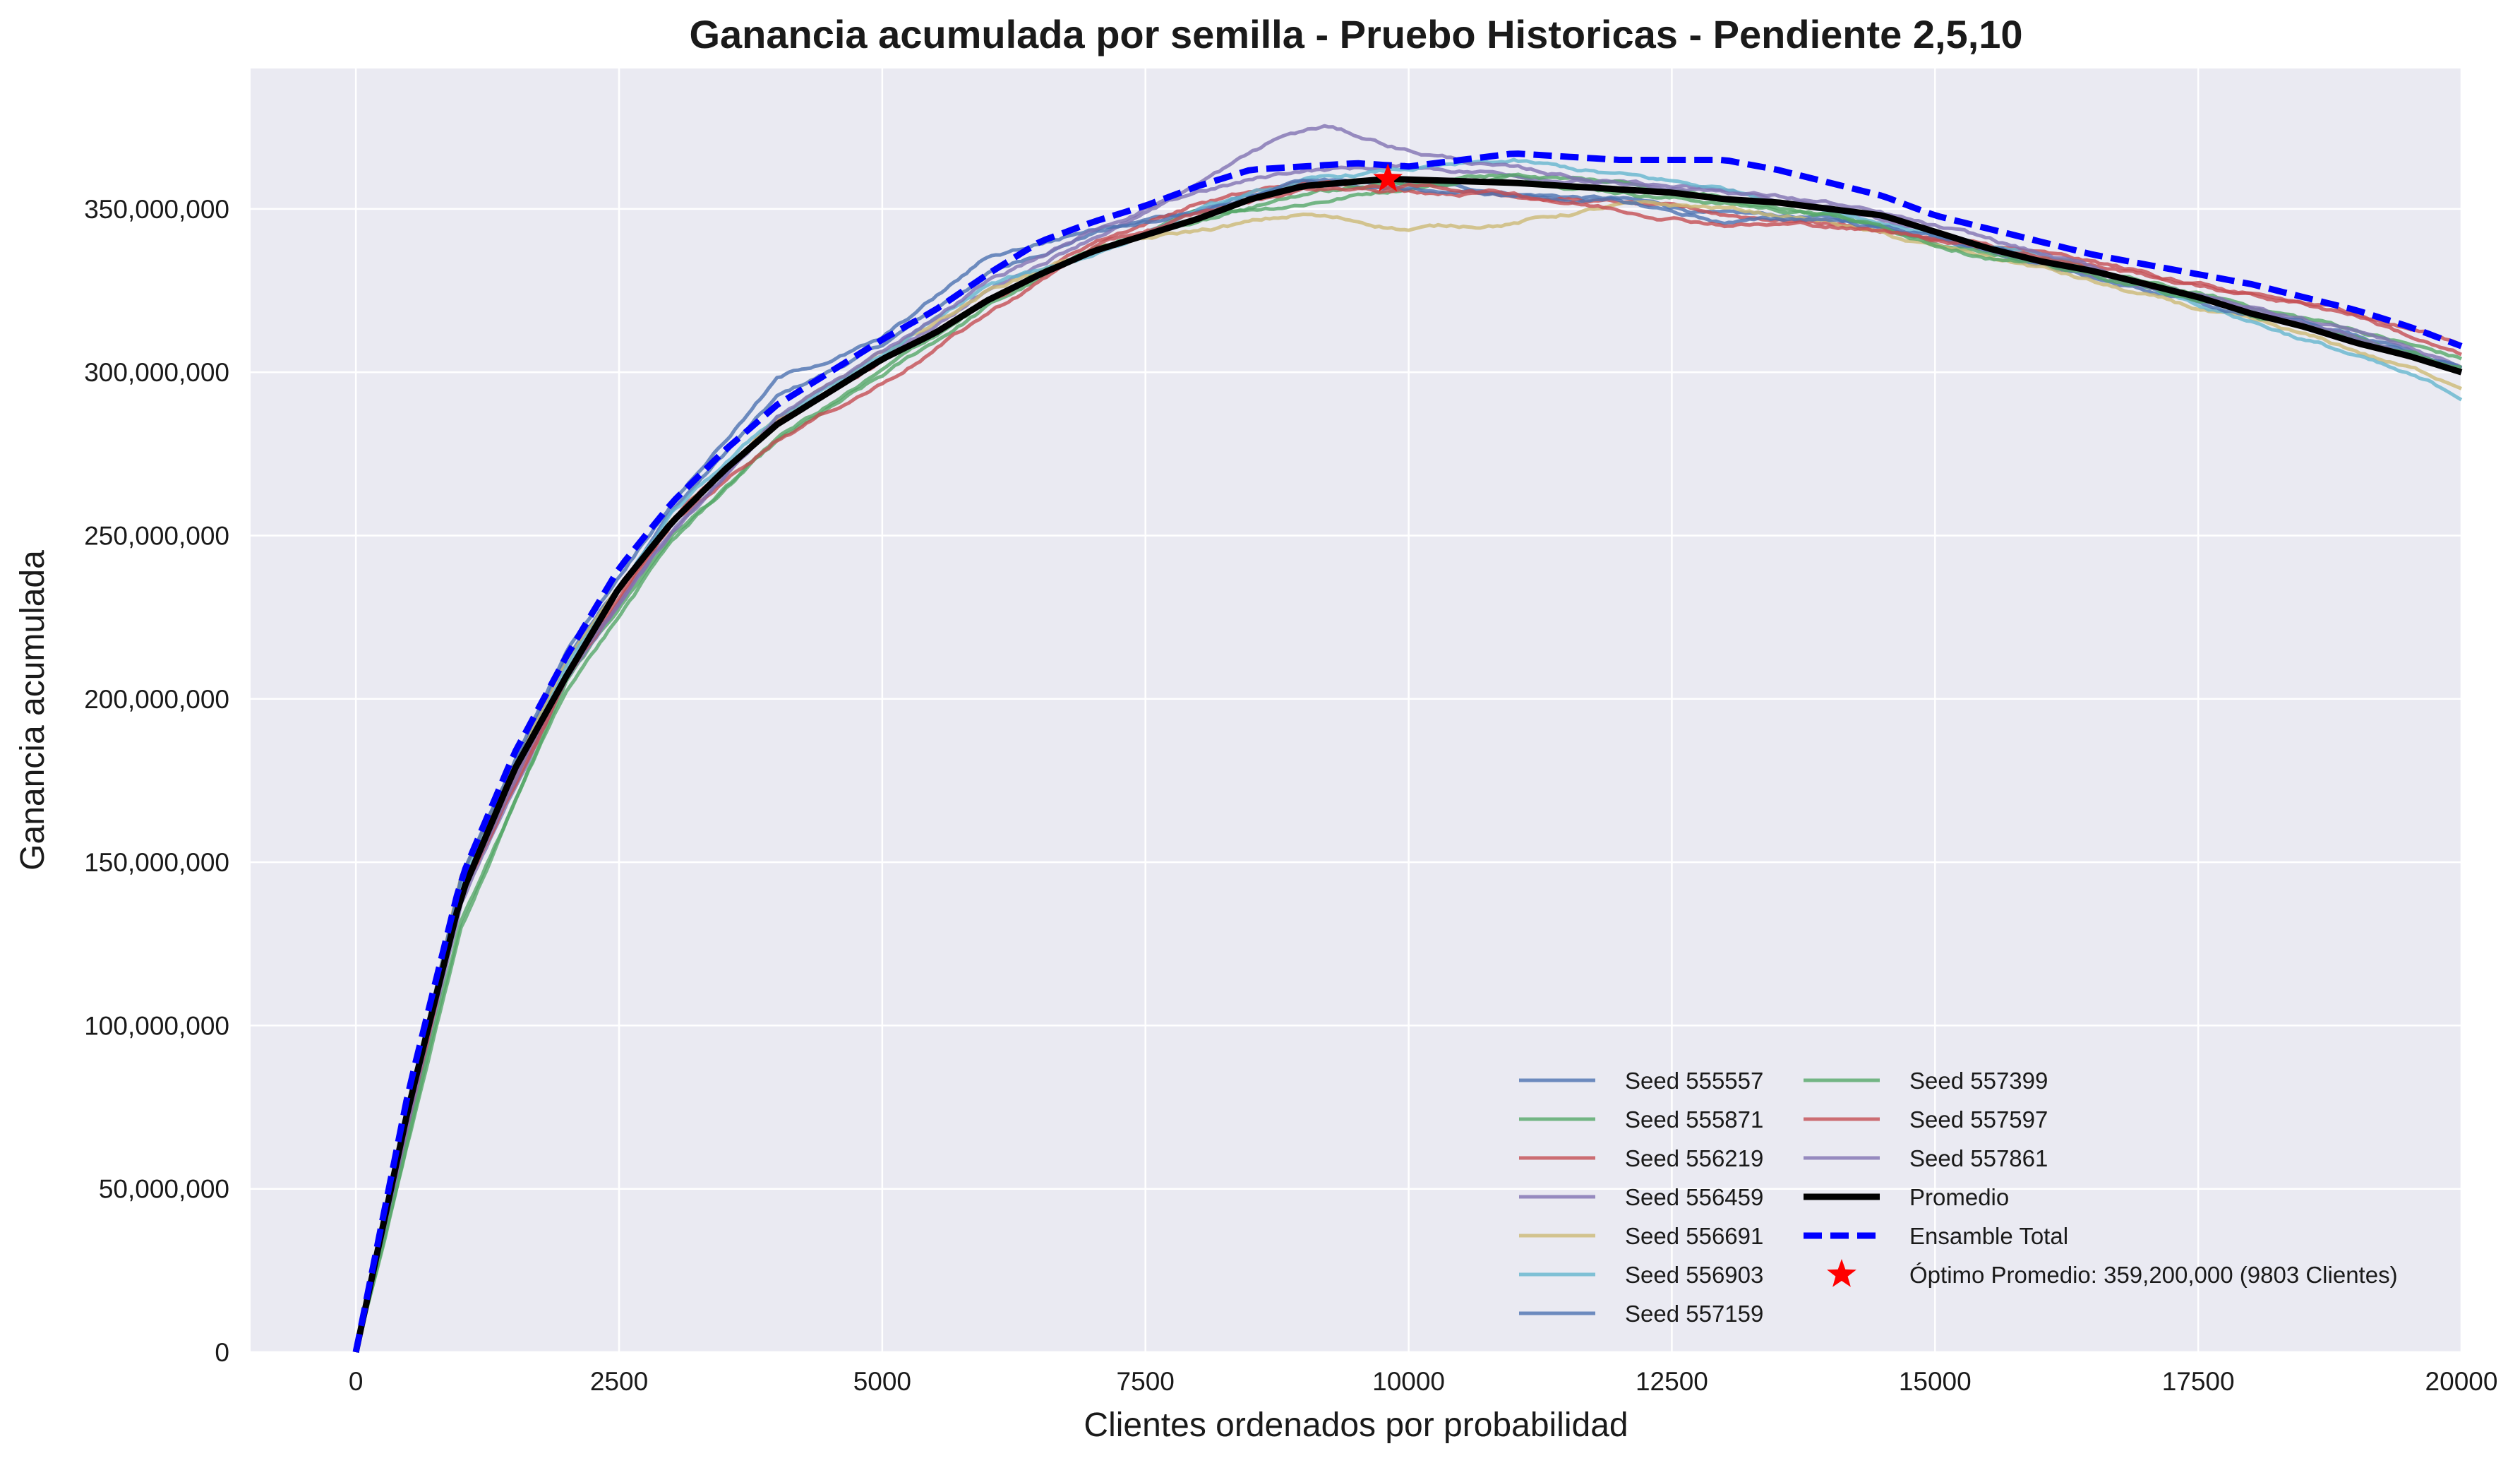 The image size is (2520, 1463). I want to click on legend-label: Promedio, so click(1959, 1197).